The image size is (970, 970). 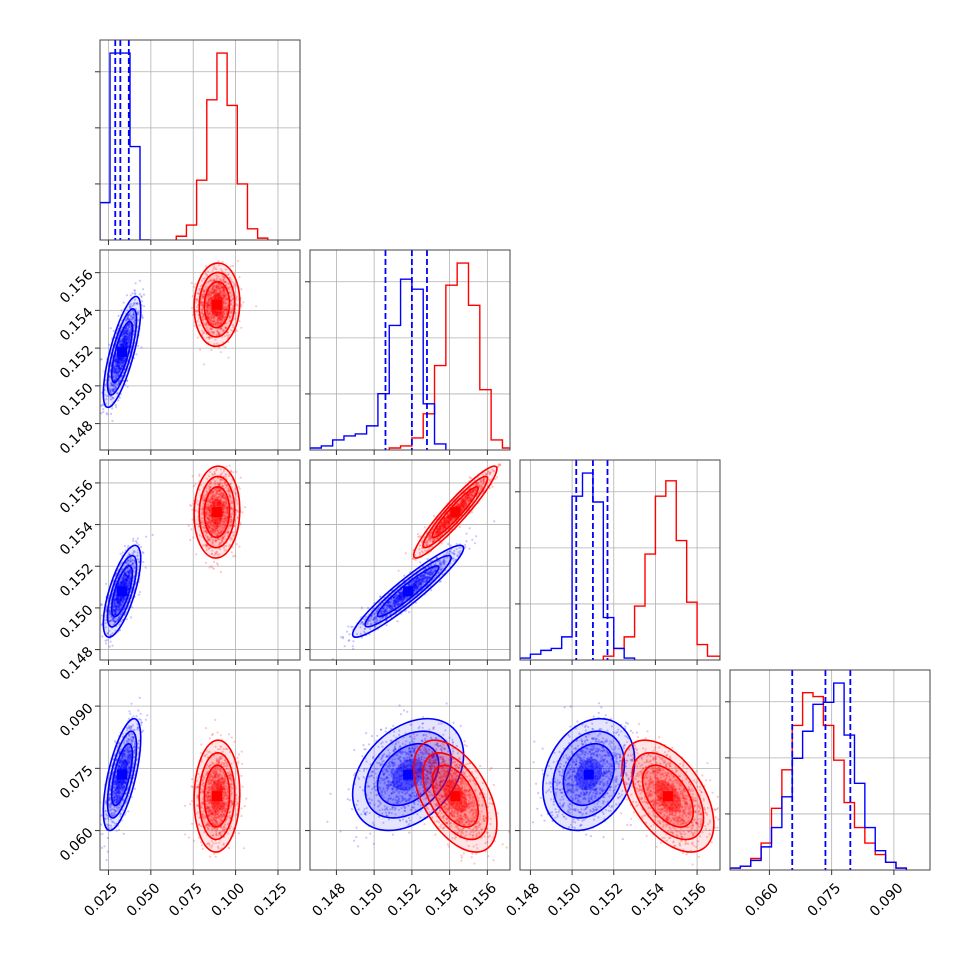 I want to click on y-tick-label: 0.154, so click(x=77, y=325).